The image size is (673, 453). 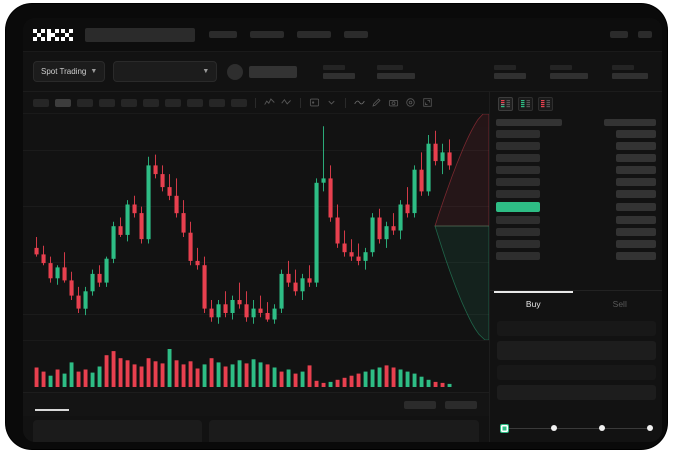 I want to click on tab-buy: Buy, so click(x=533, y=303).